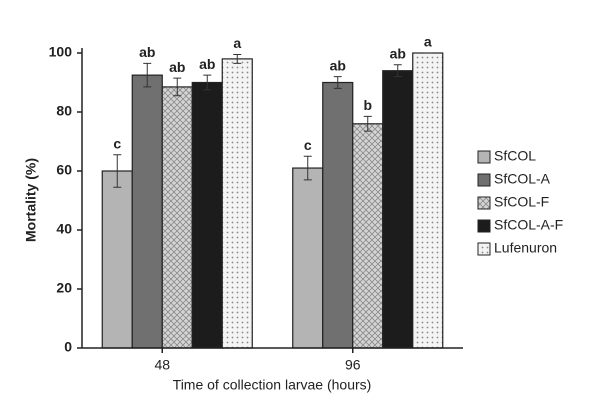 The height and width of the screenshot is (409, 595). Describe the element at coordinates (521, 202) in the screenshot. I see `legend-label: SfCOL-F` at that location.